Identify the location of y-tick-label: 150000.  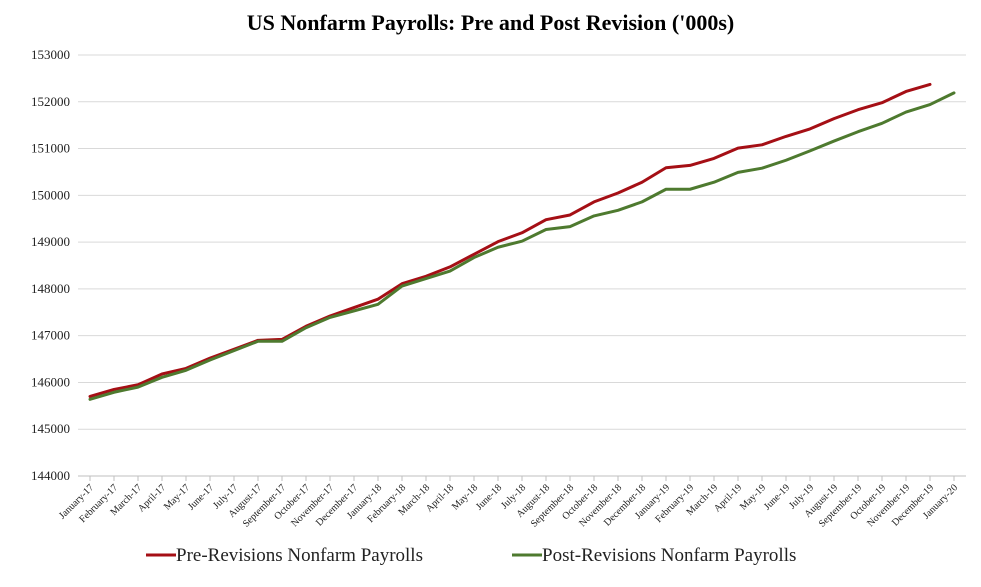
(50, 194).